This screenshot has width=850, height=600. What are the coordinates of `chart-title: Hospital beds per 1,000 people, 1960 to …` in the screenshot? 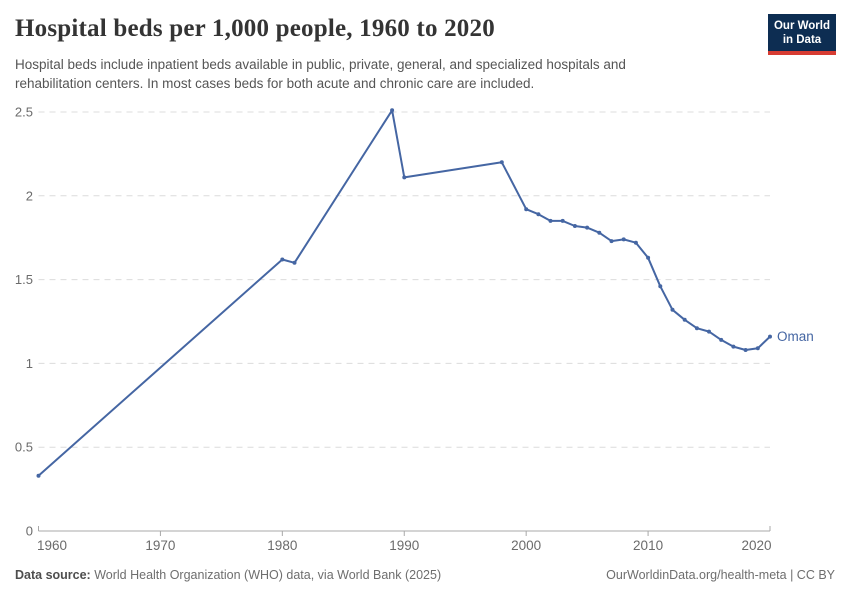 It's located at (255, 28).